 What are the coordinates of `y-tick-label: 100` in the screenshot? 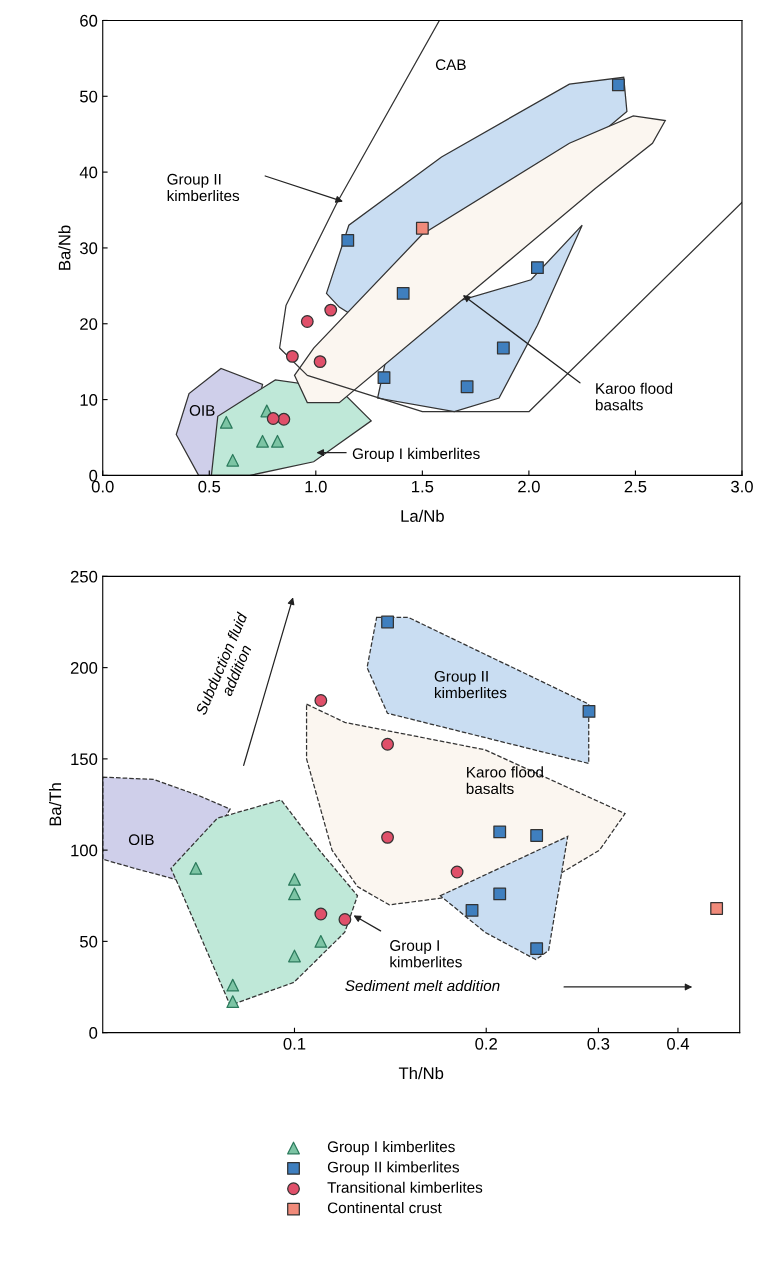 It's located at (84, 850).